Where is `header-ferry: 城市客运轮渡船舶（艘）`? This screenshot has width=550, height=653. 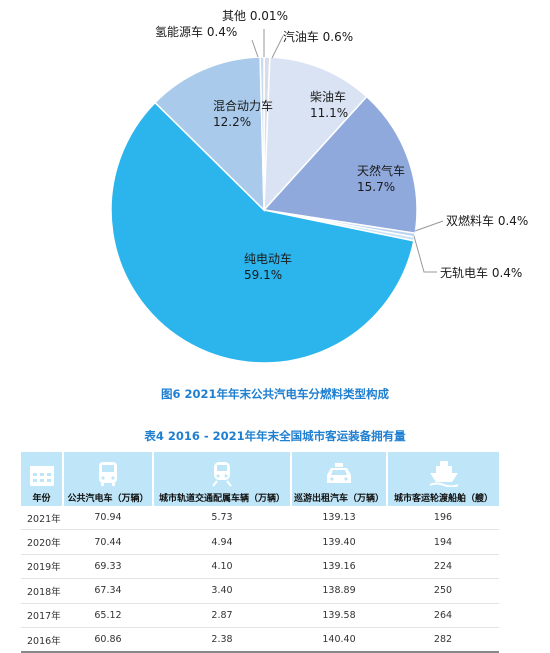
header-ferry: 城市客运轮渡船舶（艘） is located at coordinates (443, 479).